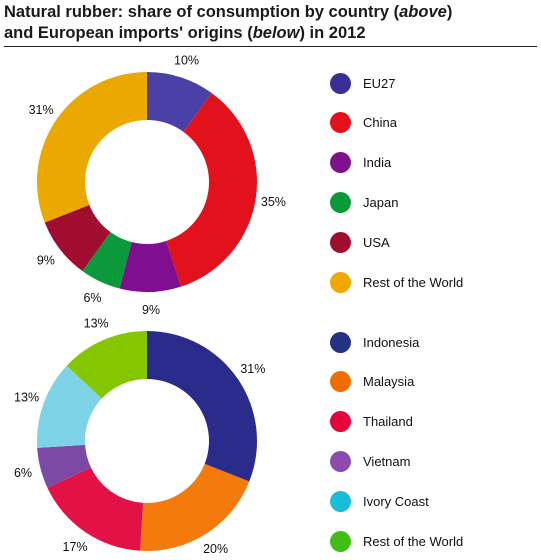 This screenshot has width=541, height=560. What do you see at coordinates (387, 461) in the screenshot?
I see `legend-label: Vietnam` at bounding box center [387, 461].